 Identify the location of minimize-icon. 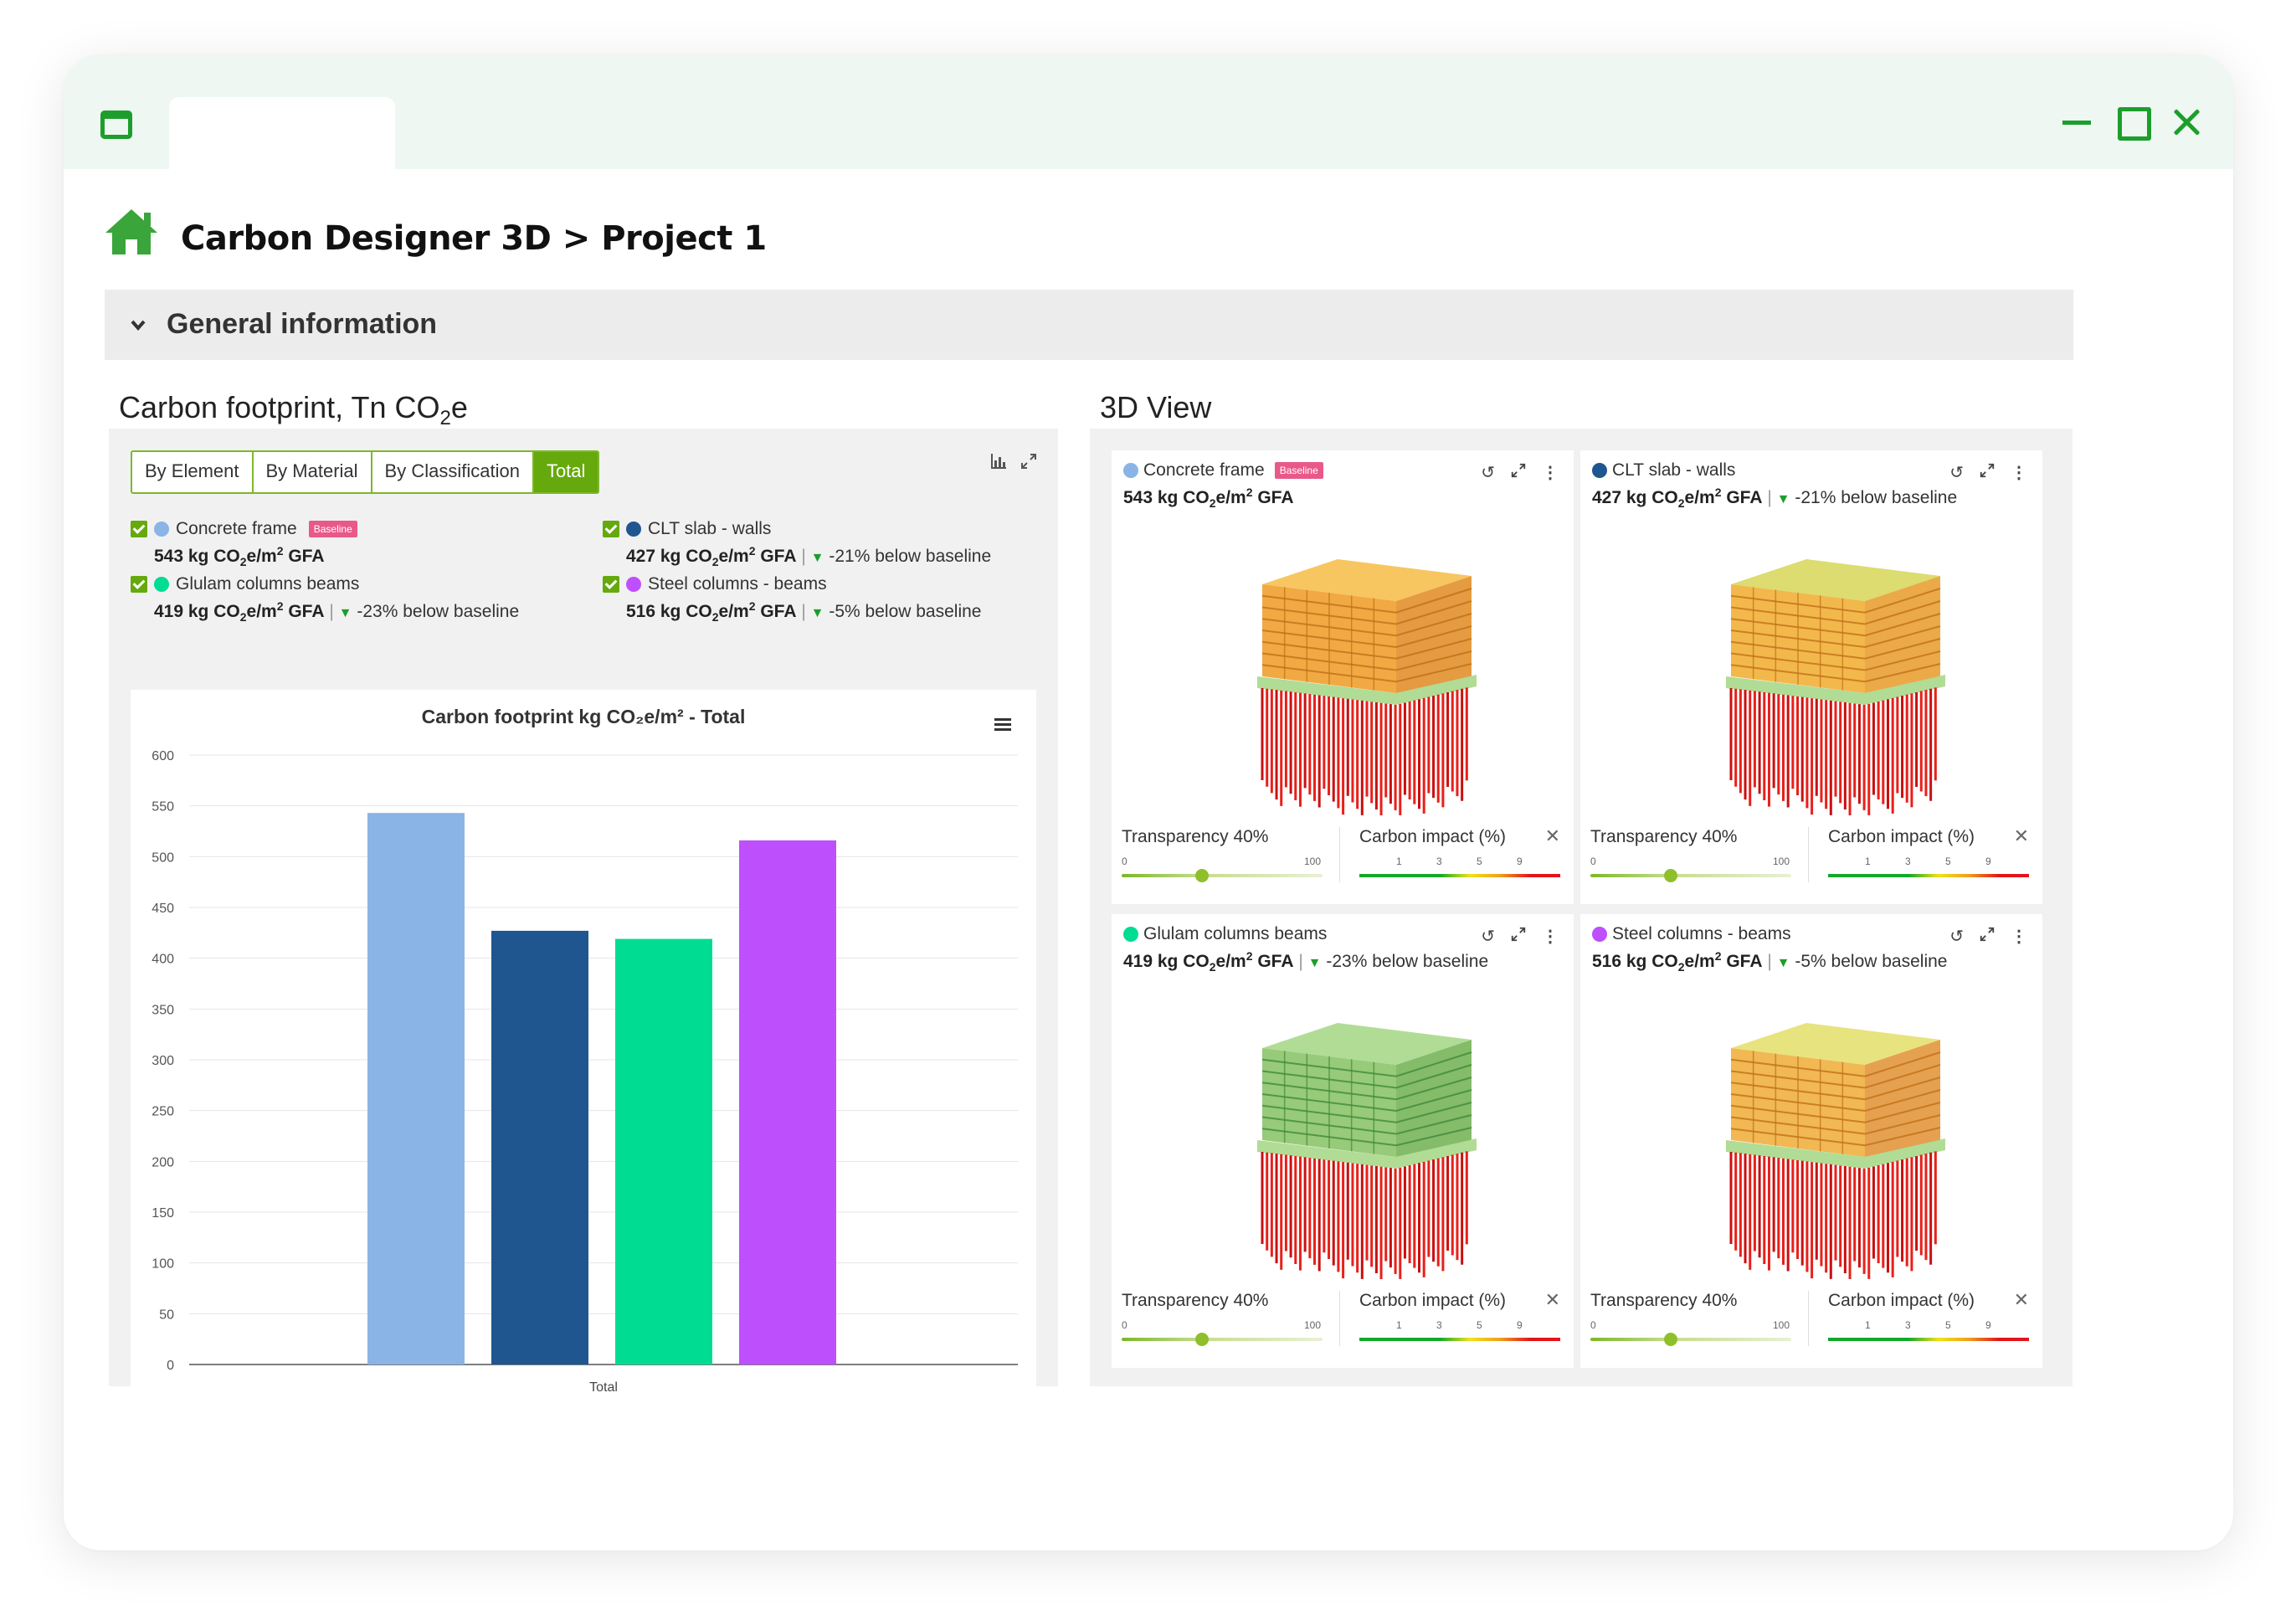
(2079, 122).